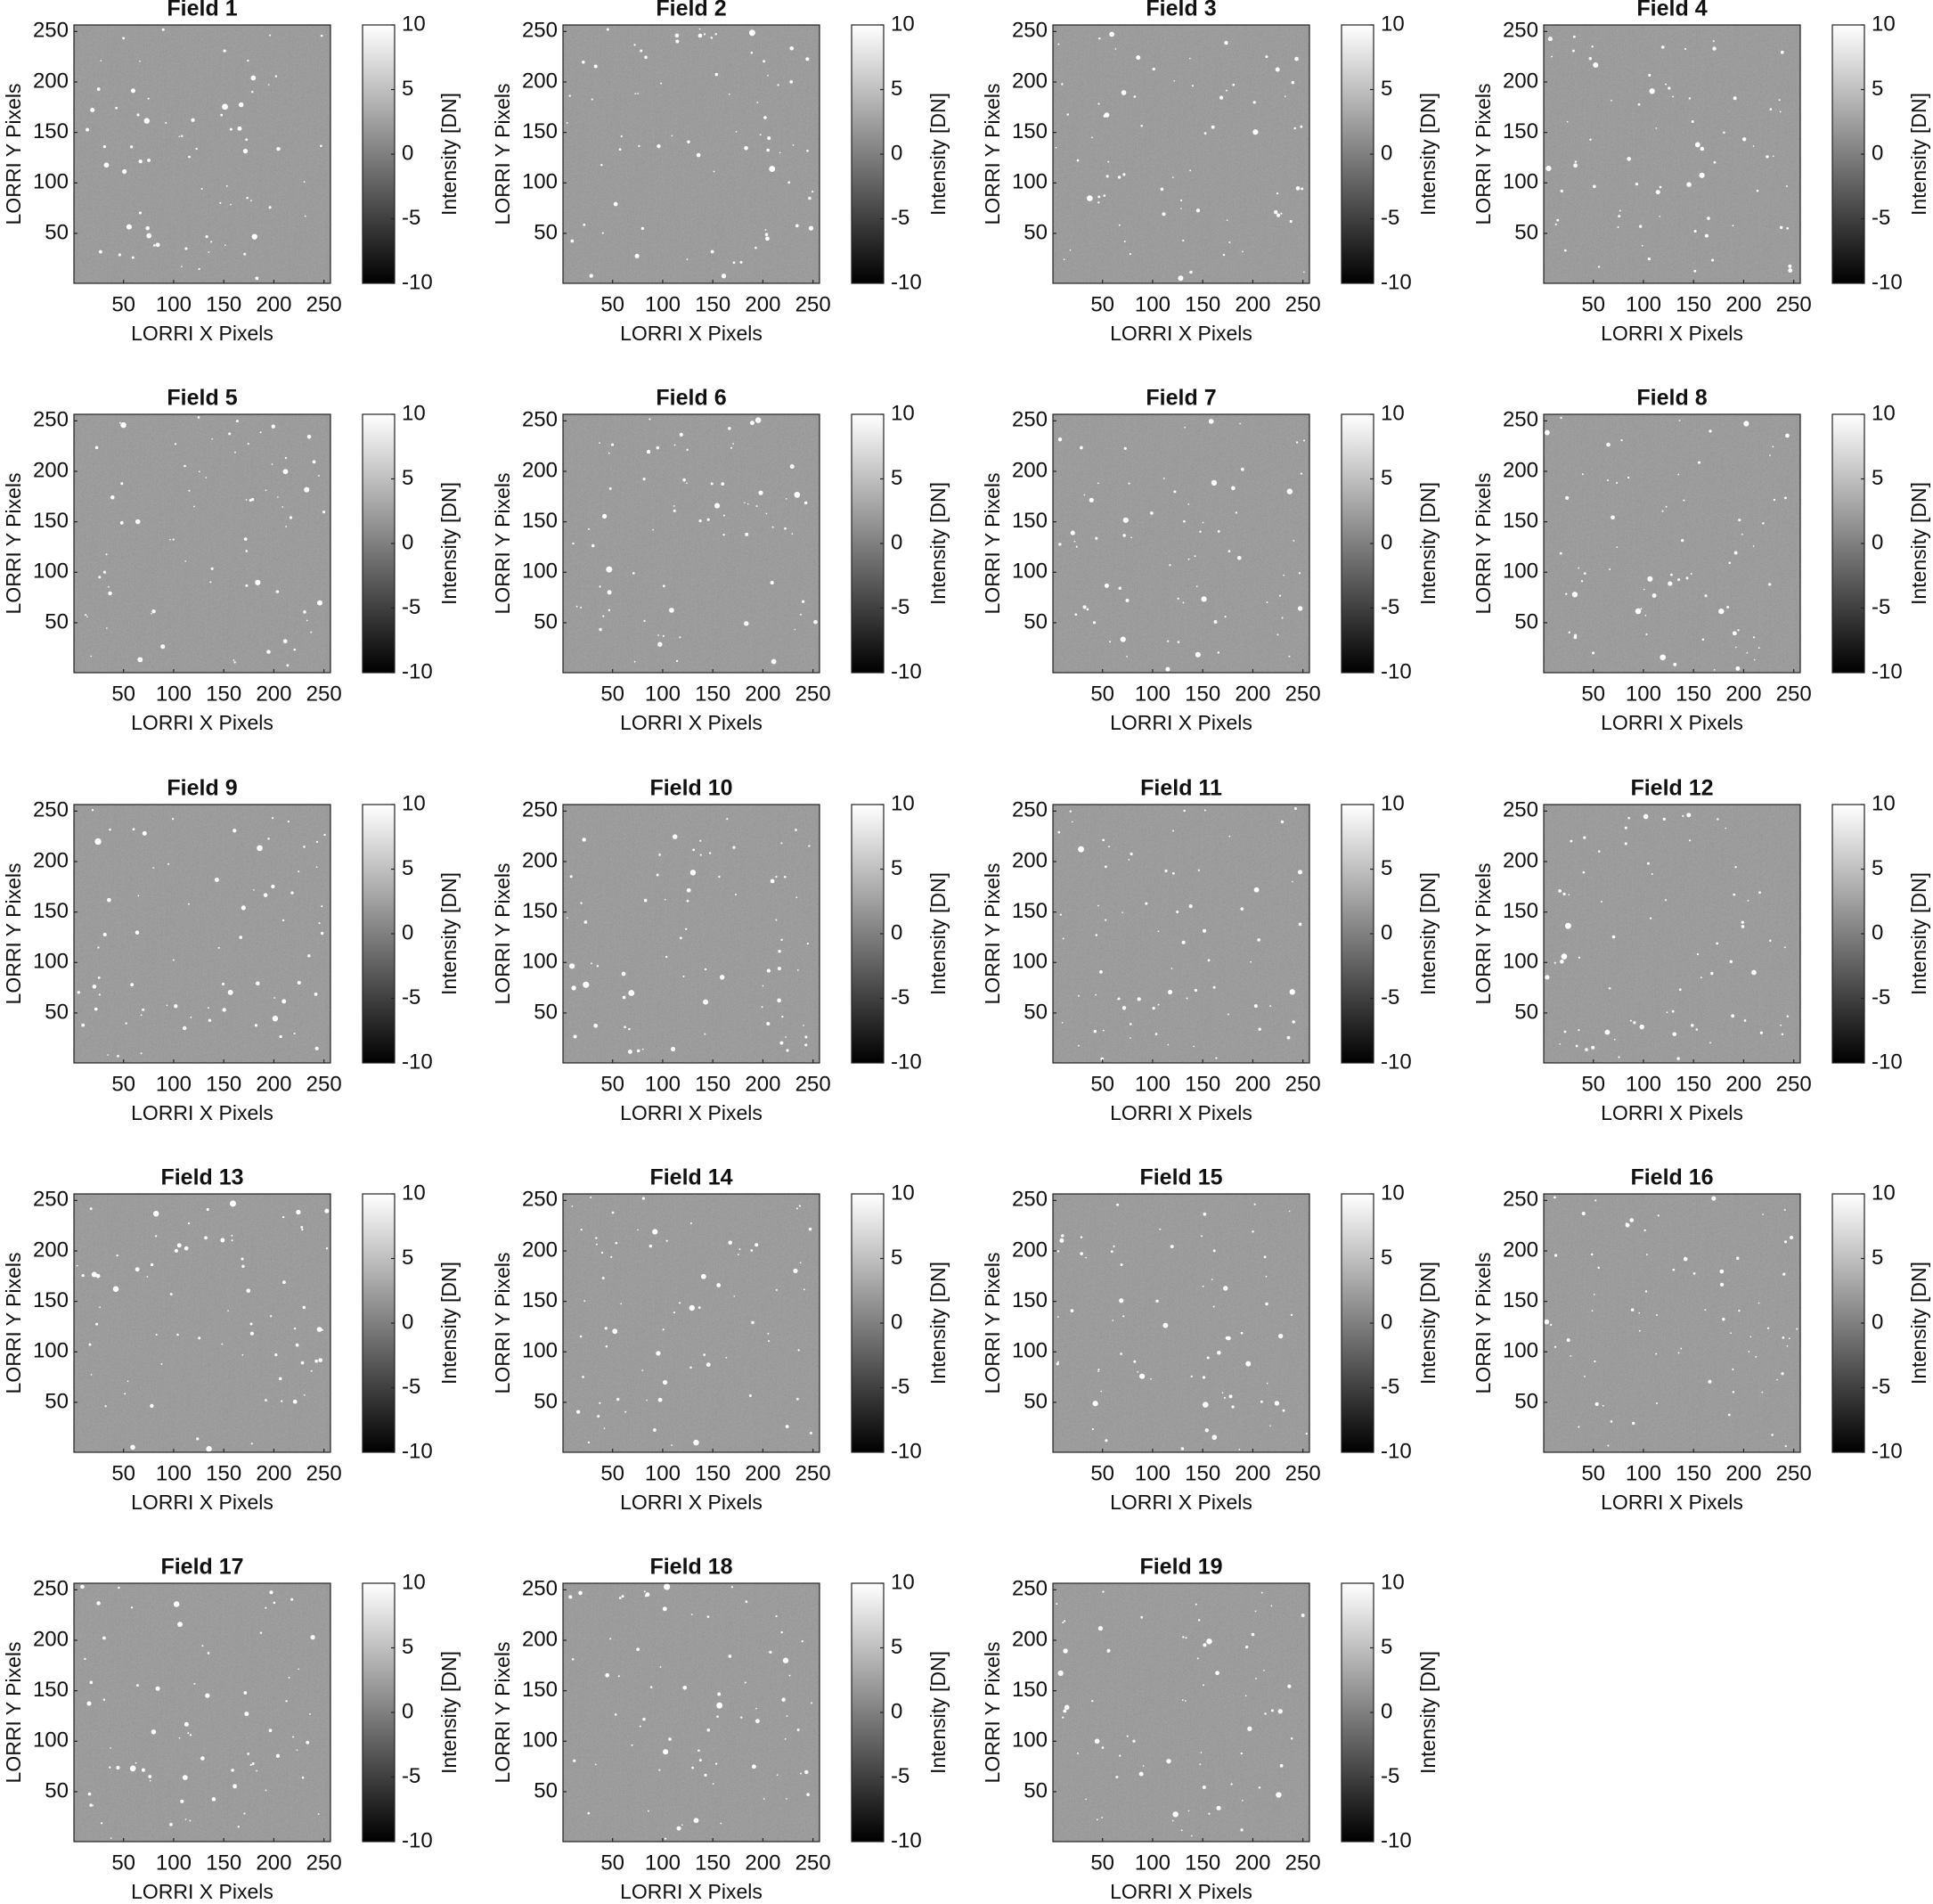 The image size is (1933, 1904). What do you see at coordinates (896, 1711) in the screenshot?
I see `colorbar-tick-label: 0` at bounding box center [896, 1711].